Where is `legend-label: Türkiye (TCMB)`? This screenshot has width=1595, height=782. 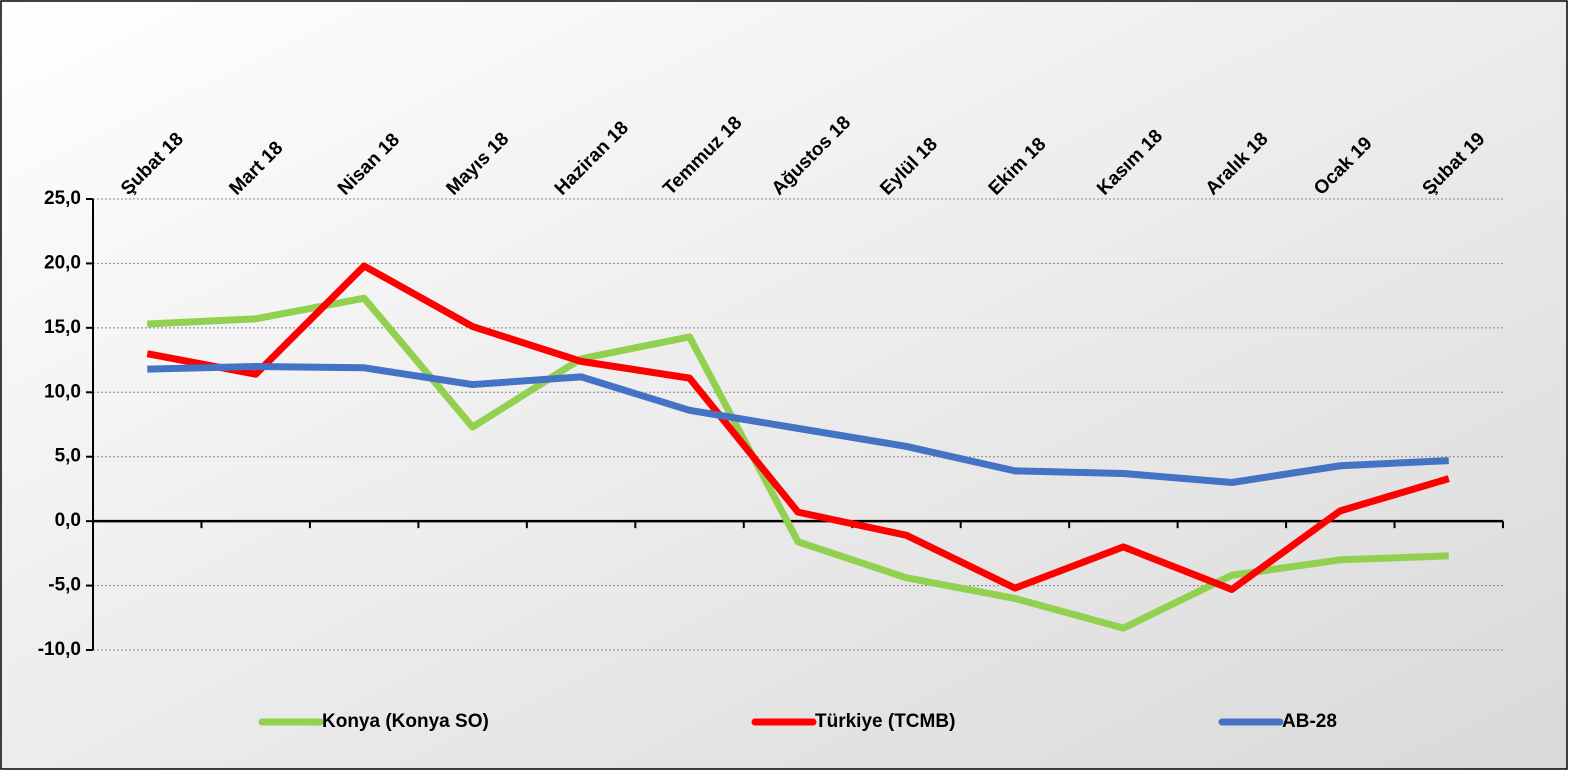
legend-label: Türkiye (TCMB) is located at coordinates (885, 721).